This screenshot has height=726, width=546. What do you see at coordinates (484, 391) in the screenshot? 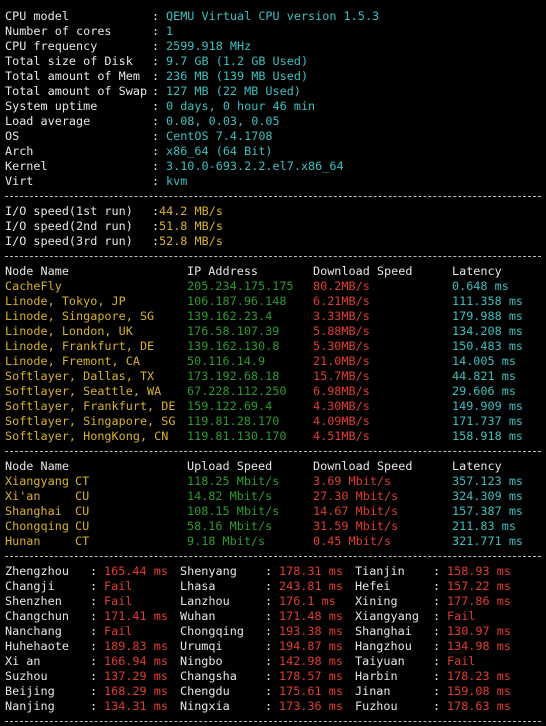
I see `latency: 29.606 ms` at bounding box center [484, 391].